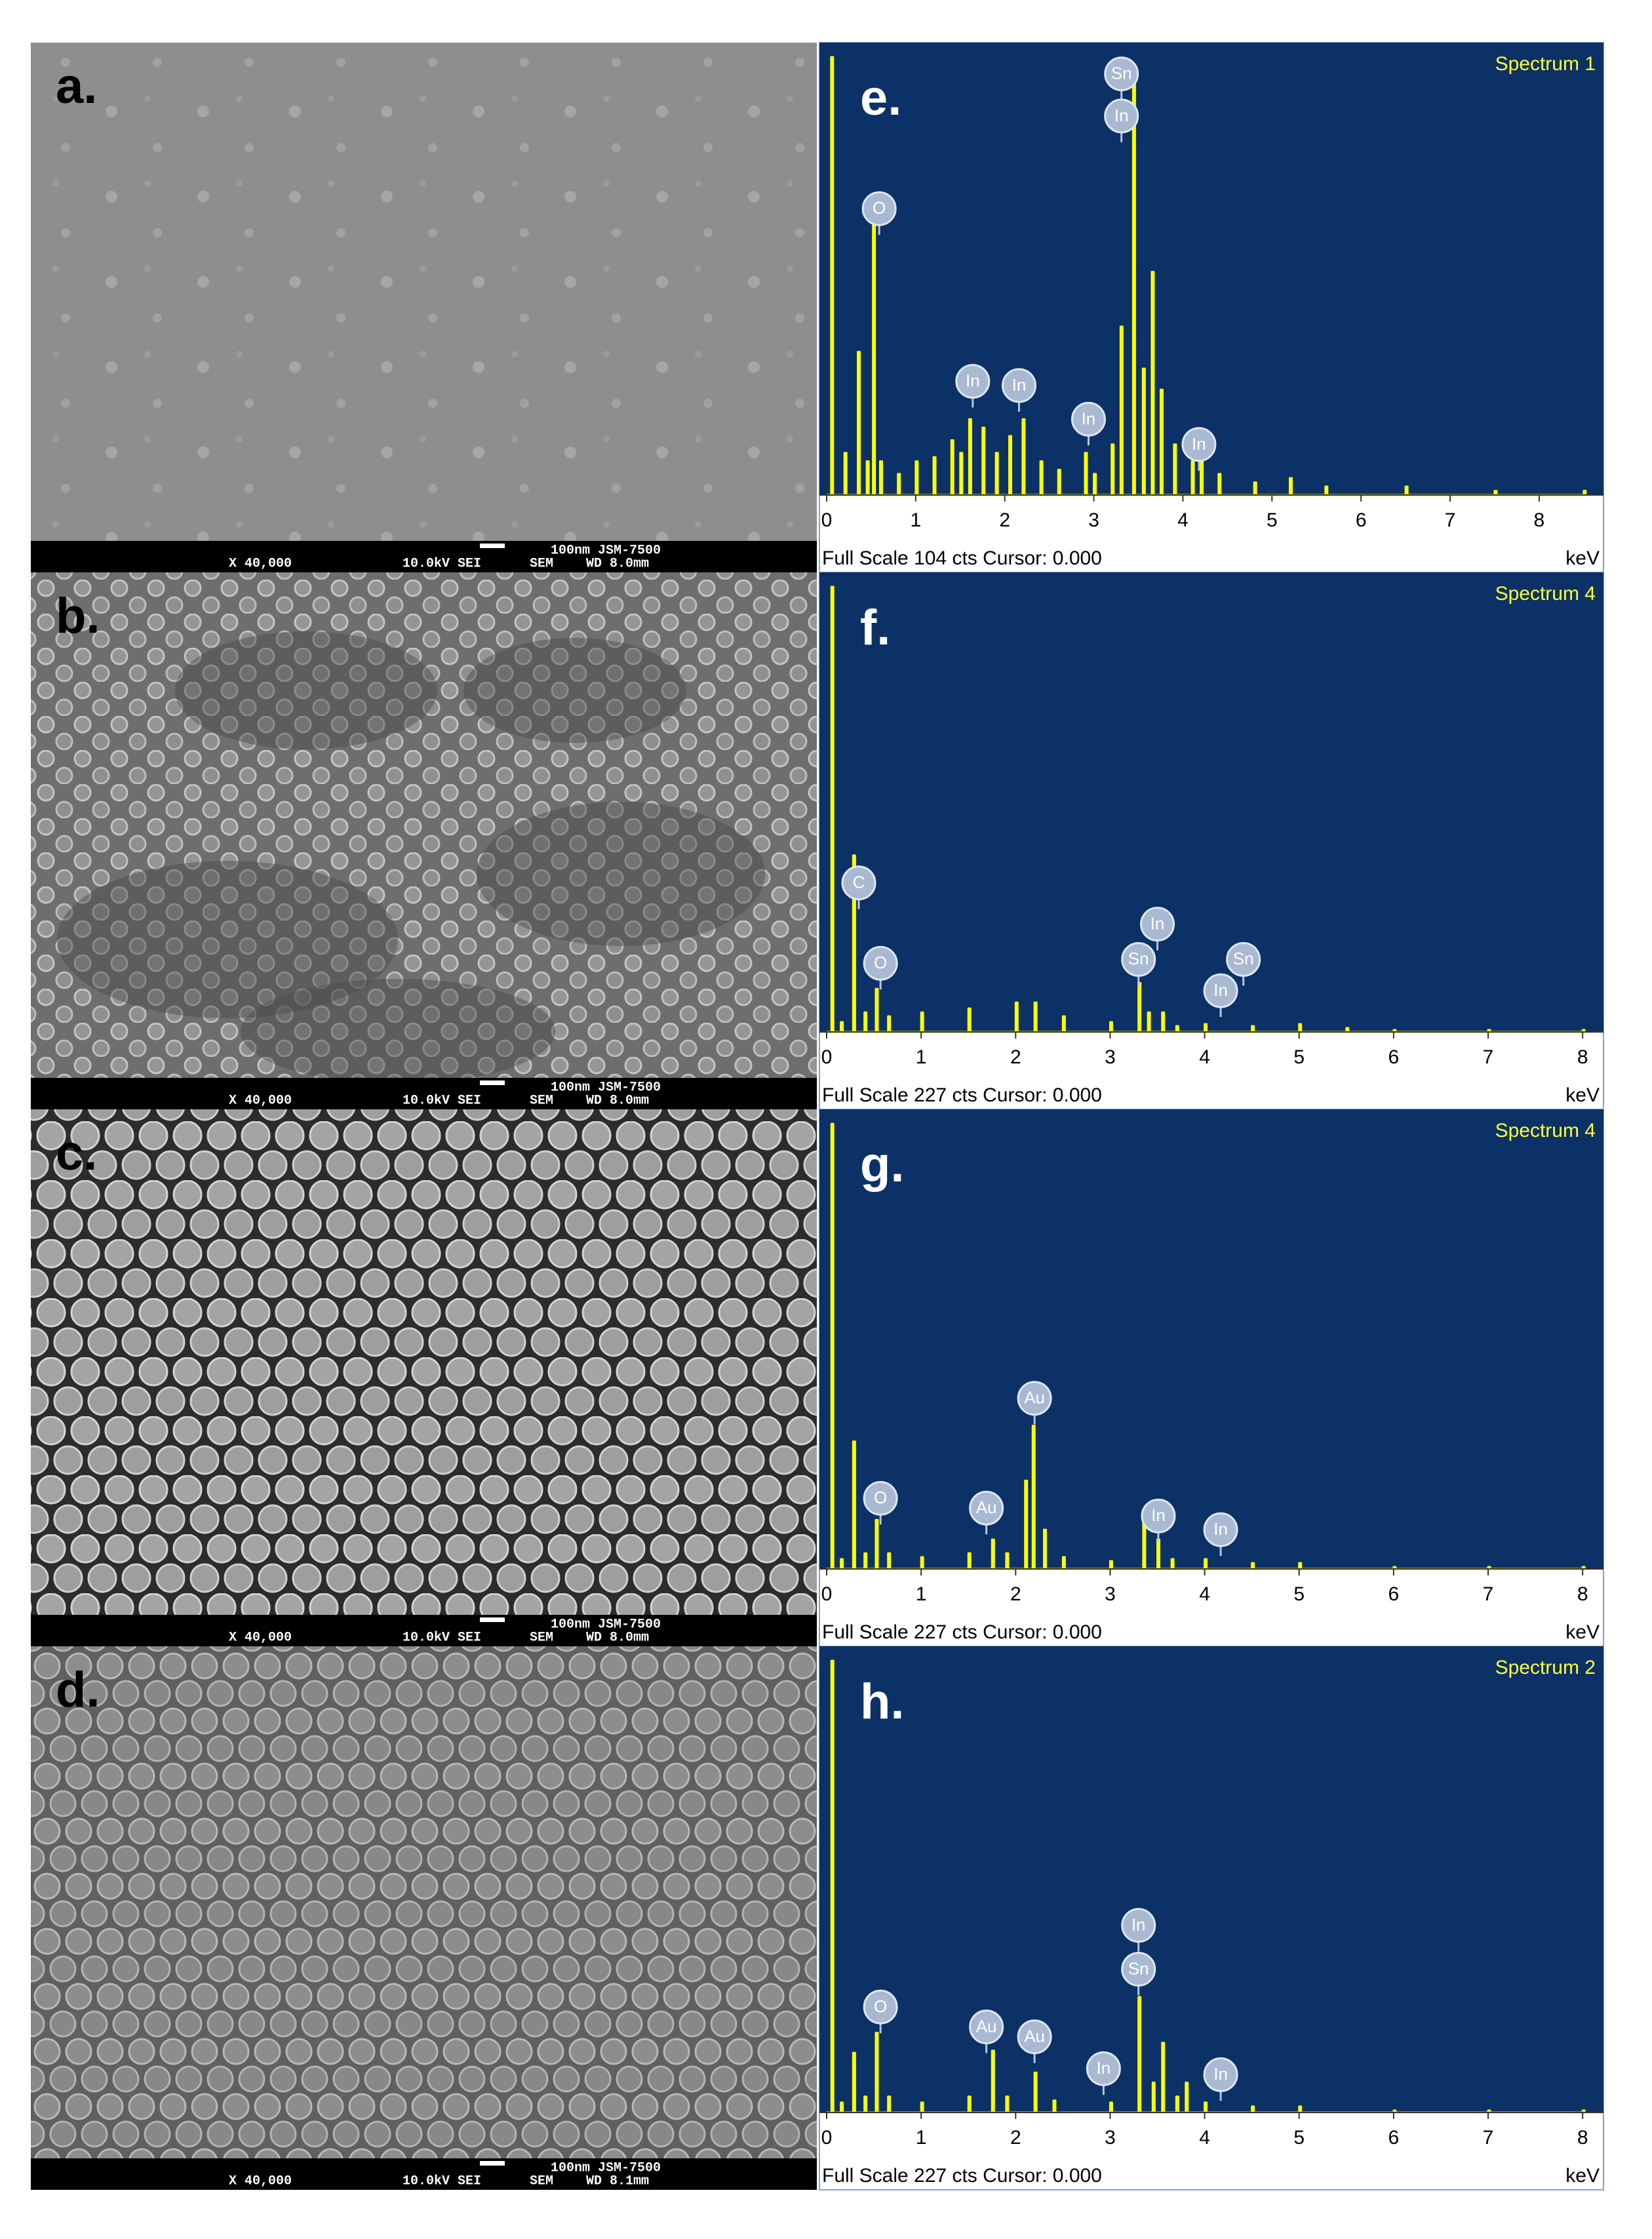  Describe the element at coordinates (442, 2181) in the screenshot. I see `sem-voltage: 10.0kV SEI` at that location.